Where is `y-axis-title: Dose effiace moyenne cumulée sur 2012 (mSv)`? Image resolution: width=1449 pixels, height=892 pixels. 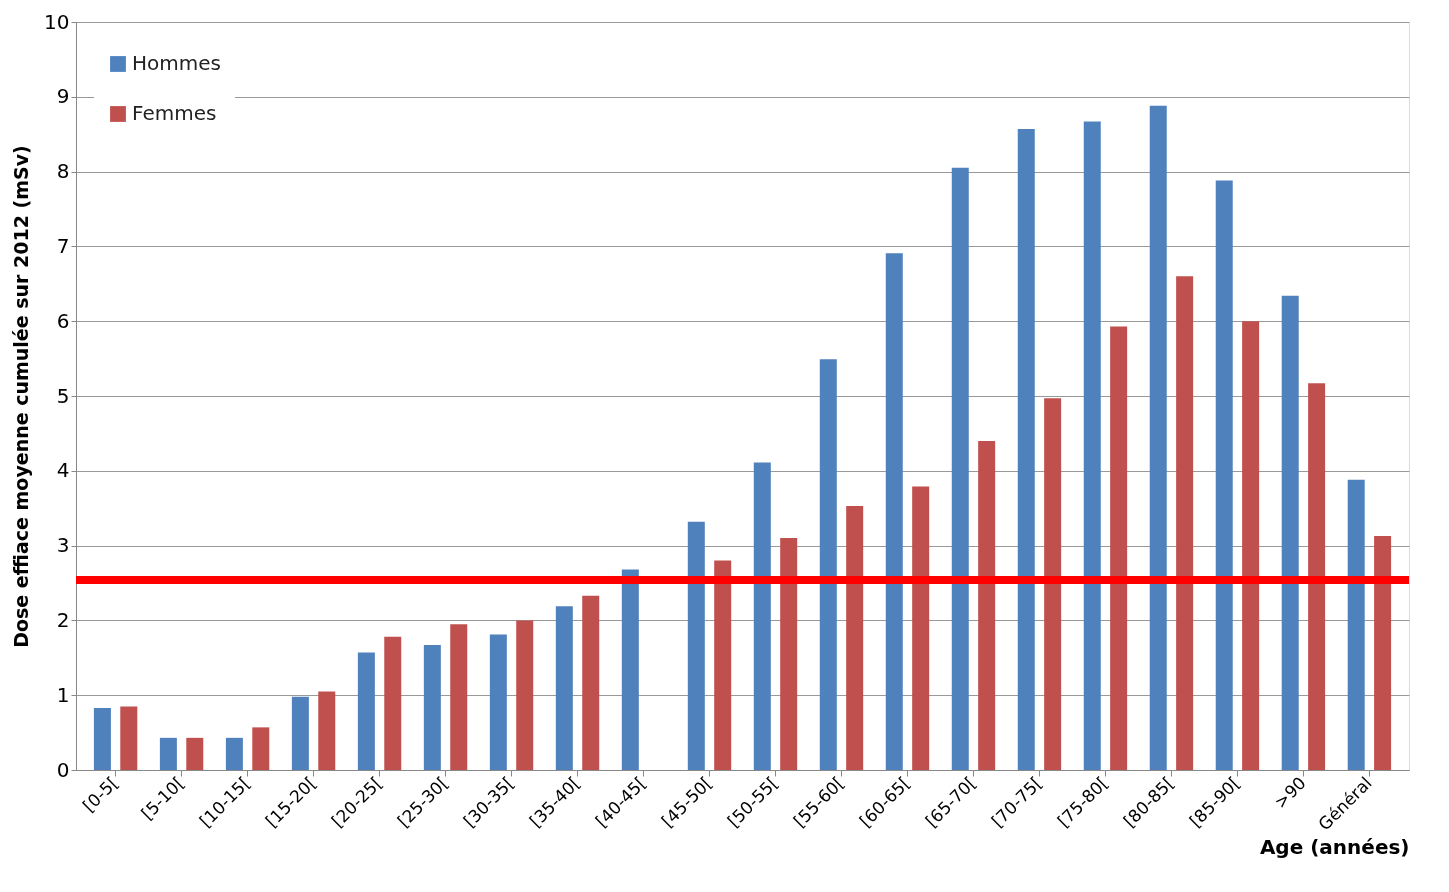 y-axis-title: Dose effiace moyenne cumulée sur 2012 (mSv) is located at coordinates (21, 396).